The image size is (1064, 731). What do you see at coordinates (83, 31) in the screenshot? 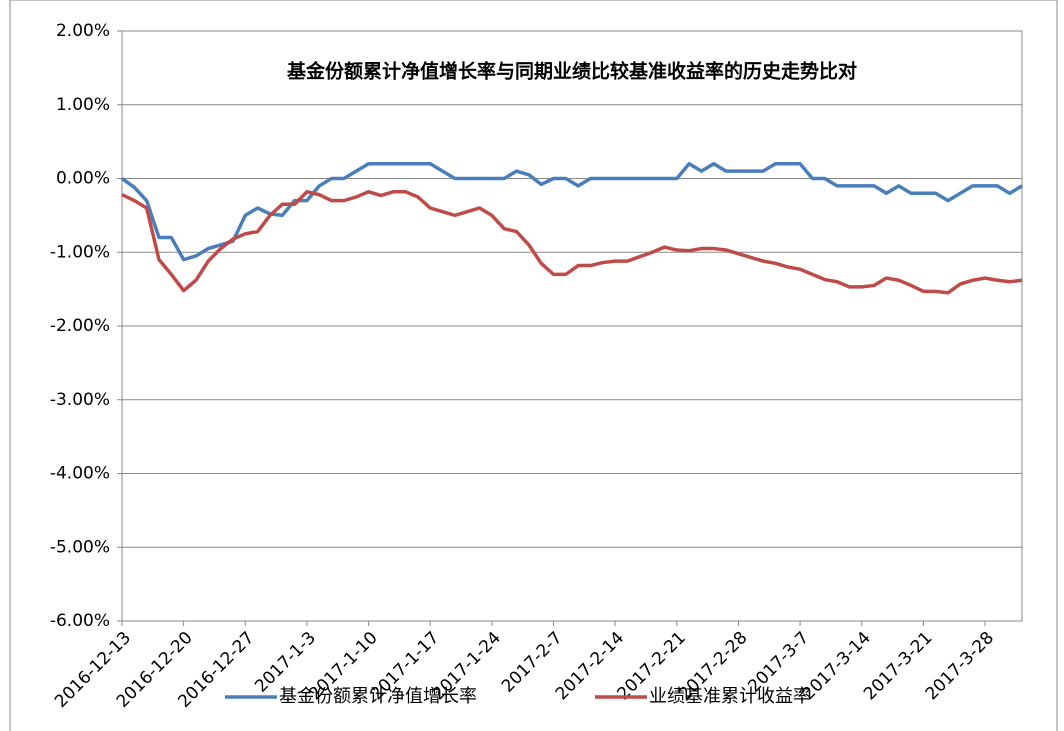
I see `y-tick-label: 2.00%` at bounding box center [83, 31].